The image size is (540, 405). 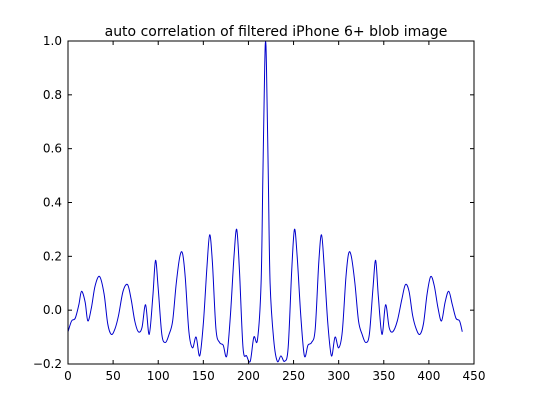 What do you see at coordinates (383, 376) in the screenshot?
I see `x-tick-label: 350` at bounding box center [383, 376].